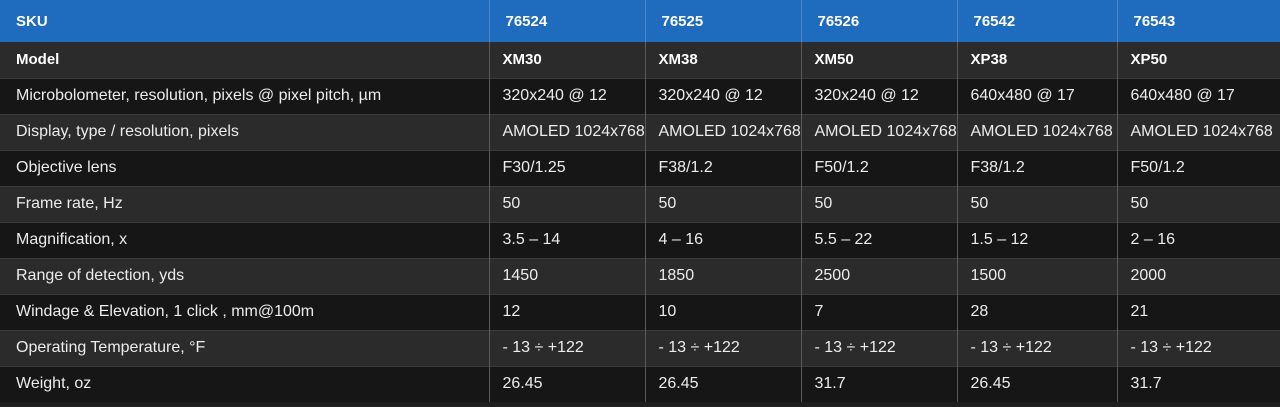 This screenshot has height=407, width=1280. Describe the element at coordinates (878, 311) in the screenshot. I see `table-cell: 7` at that location.